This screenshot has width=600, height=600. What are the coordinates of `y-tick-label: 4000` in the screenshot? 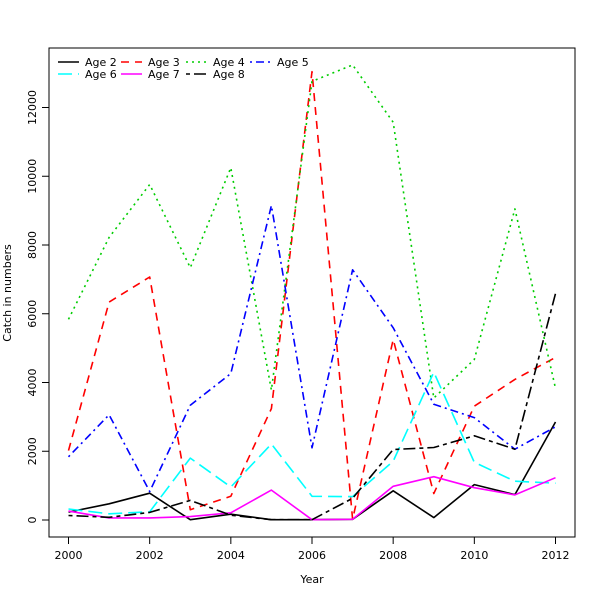 It's located at (32, 383).